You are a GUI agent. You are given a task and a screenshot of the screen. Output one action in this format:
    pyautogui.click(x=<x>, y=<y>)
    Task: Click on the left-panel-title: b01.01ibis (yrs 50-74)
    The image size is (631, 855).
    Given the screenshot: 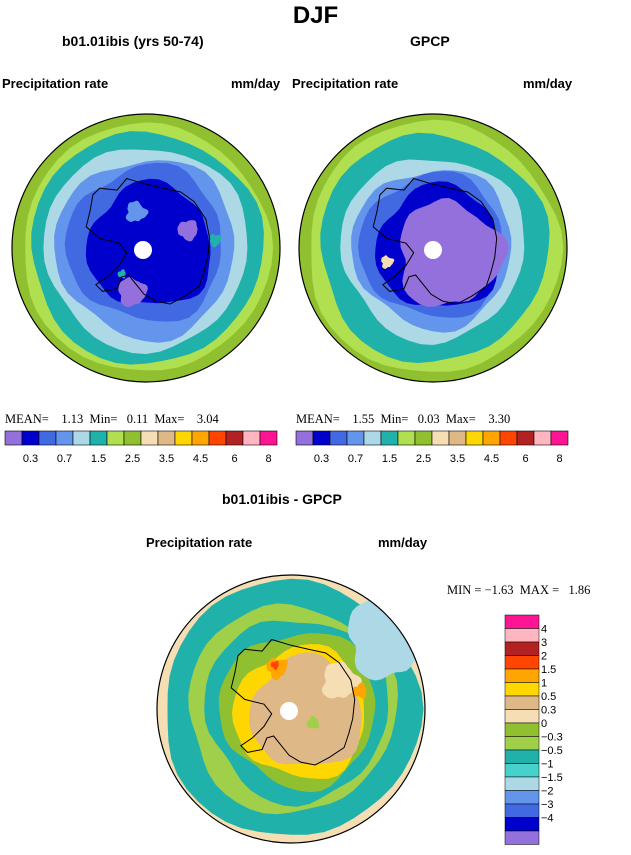 What is the action you would take?
    pyautogui.click(x=133, y=41)
    